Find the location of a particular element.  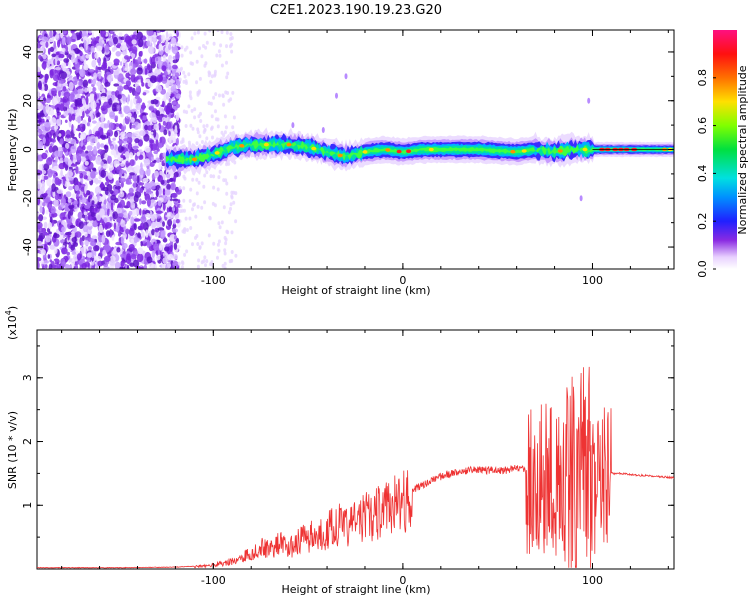

y-tick-label: 3 is located at coordinates (27, 377).